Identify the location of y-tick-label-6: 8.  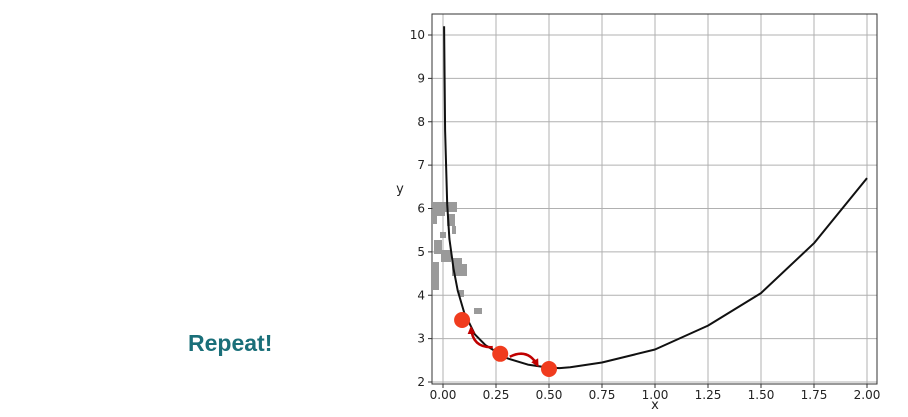
(421, 122).